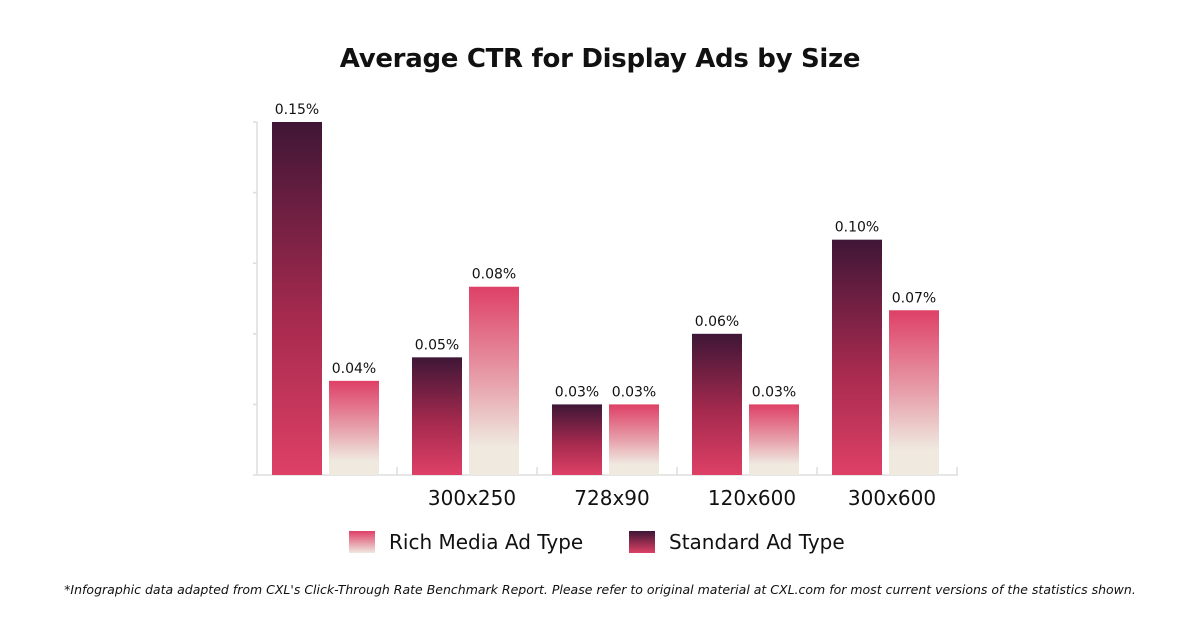  I want to click on chart-title: Average CTR for Display Ads by Size, so click(600, 59).